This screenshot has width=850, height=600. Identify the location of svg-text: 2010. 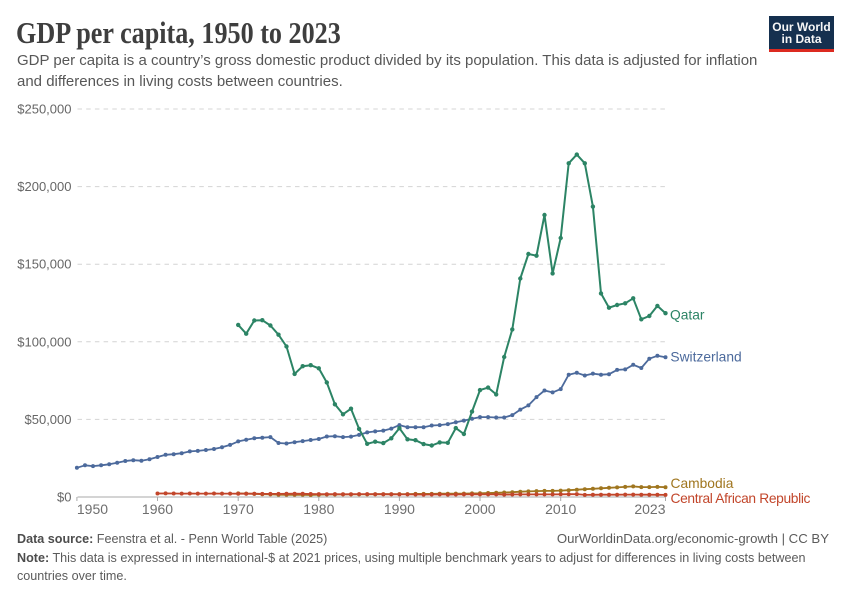
(560, 509).